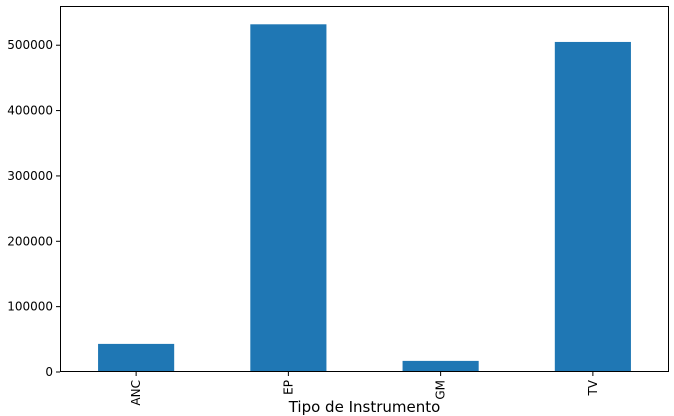  I want to click on bar-gm, so click(441, 366).